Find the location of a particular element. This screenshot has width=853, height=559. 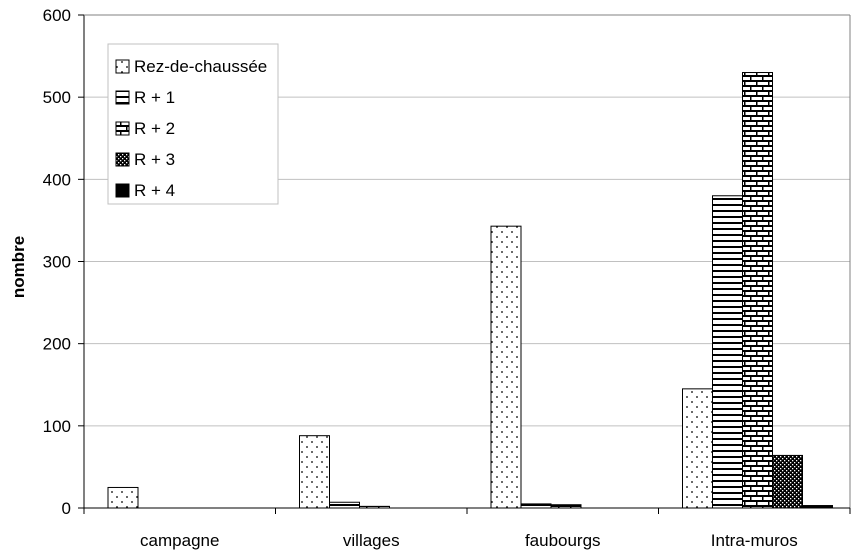

category-label: Intra-muros is located at coordinates (754, 540).